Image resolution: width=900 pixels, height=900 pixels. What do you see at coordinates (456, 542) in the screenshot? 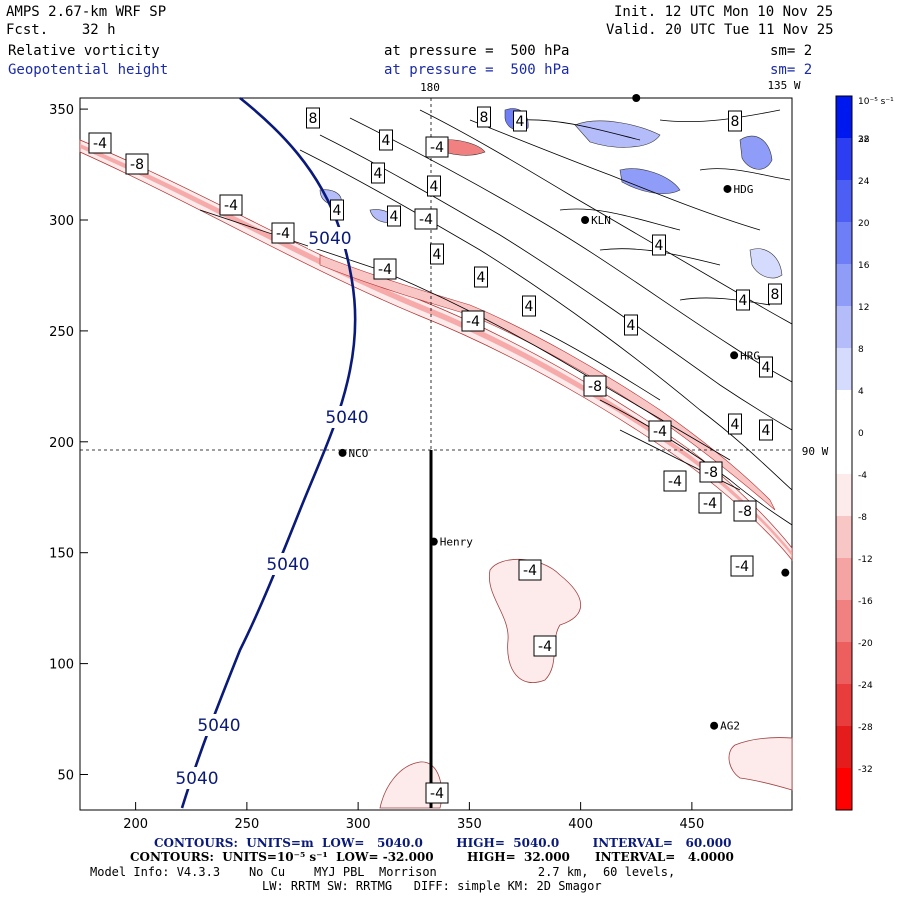
I see `station-label: Henry` at bounding box center [456, 542].